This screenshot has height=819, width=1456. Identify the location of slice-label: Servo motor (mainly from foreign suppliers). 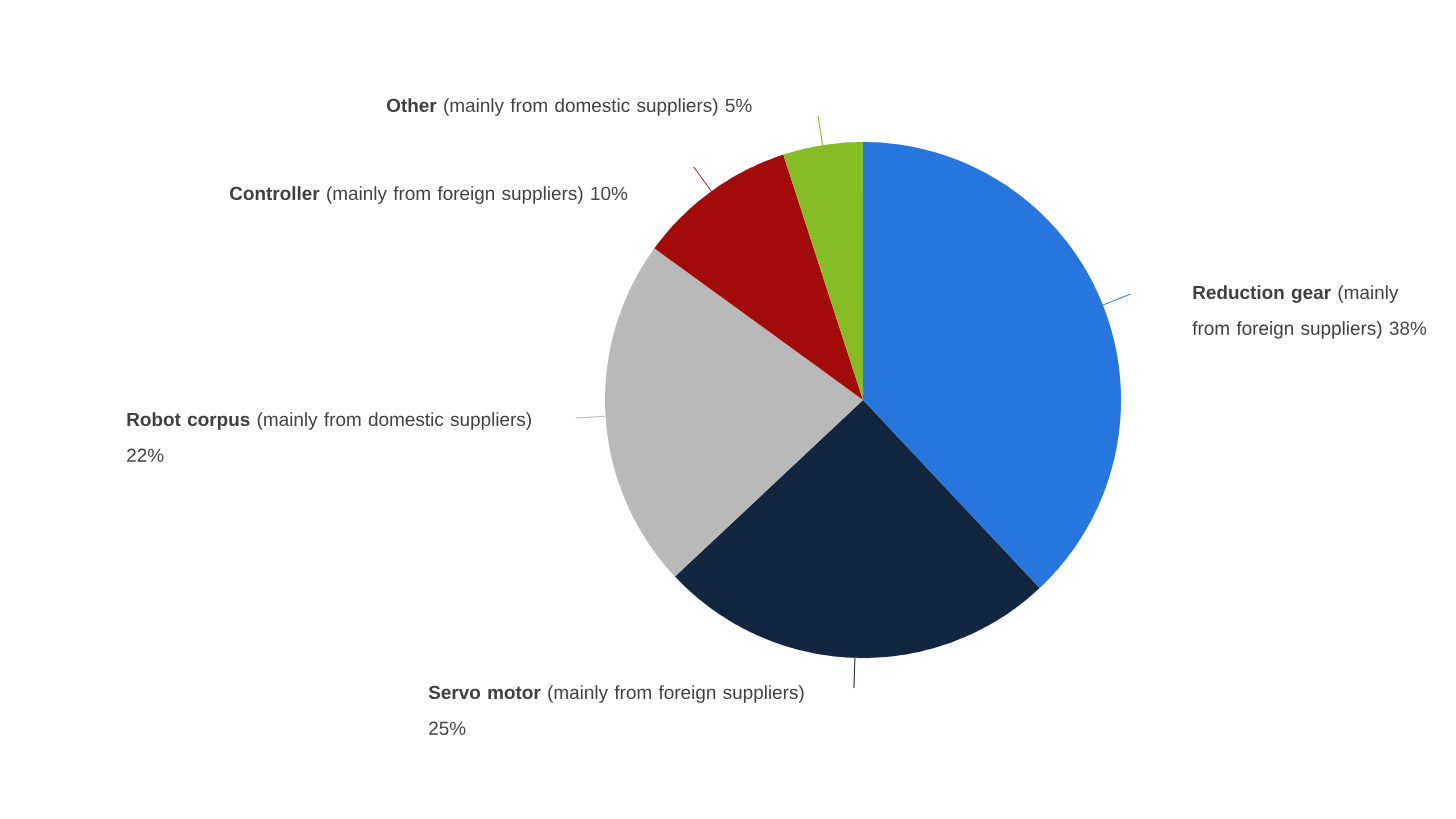
(616, 694).